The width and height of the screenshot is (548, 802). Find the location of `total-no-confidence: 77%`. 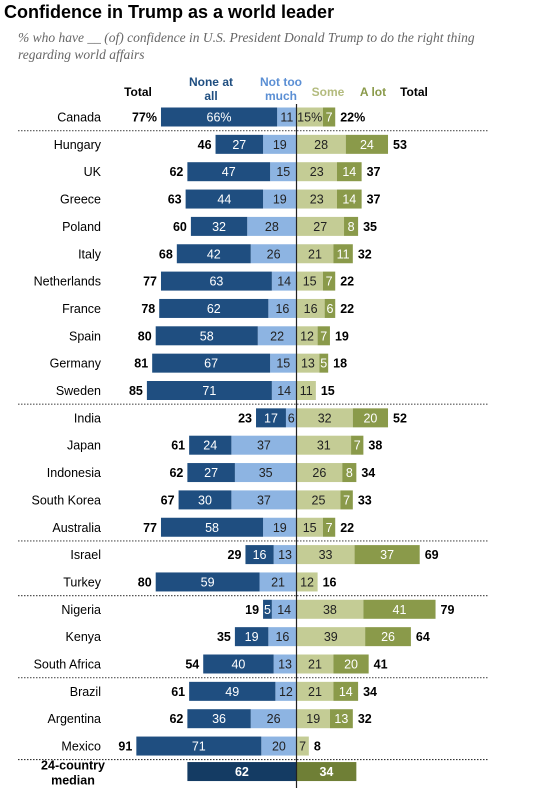

total-no-confidence: 77% is located at coordinates (144, 118).